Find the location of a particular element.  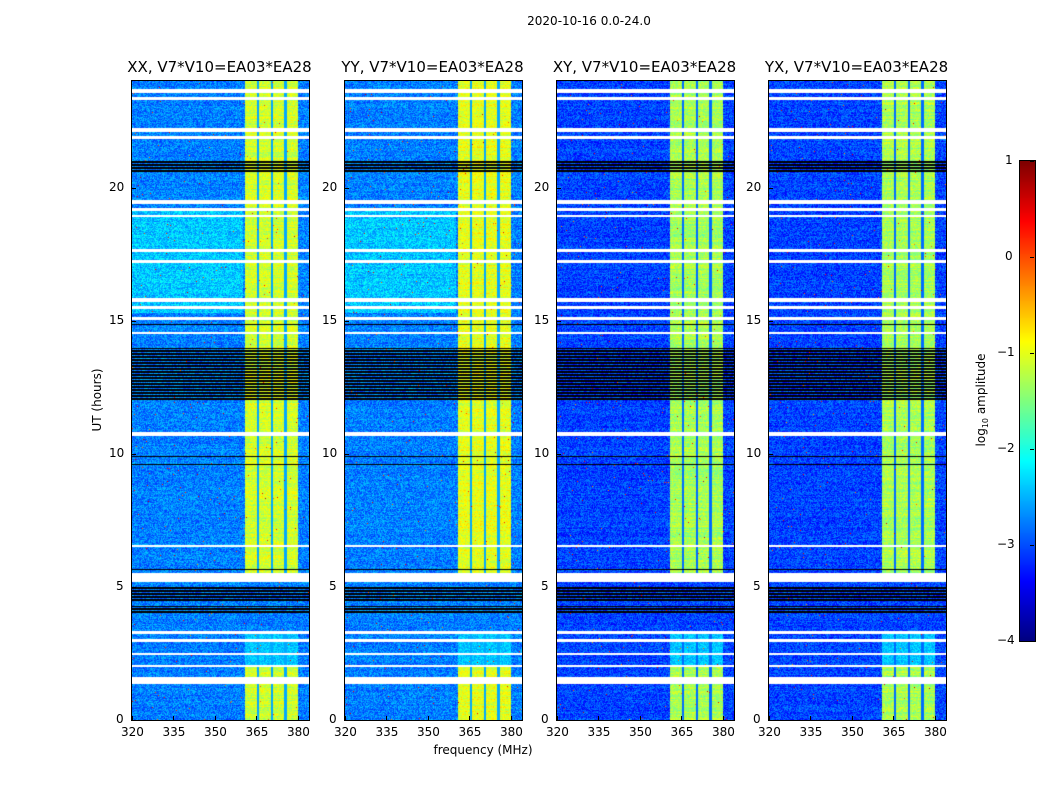

colorbar-tick-label: −4 is located at coordinates (1006, 640).